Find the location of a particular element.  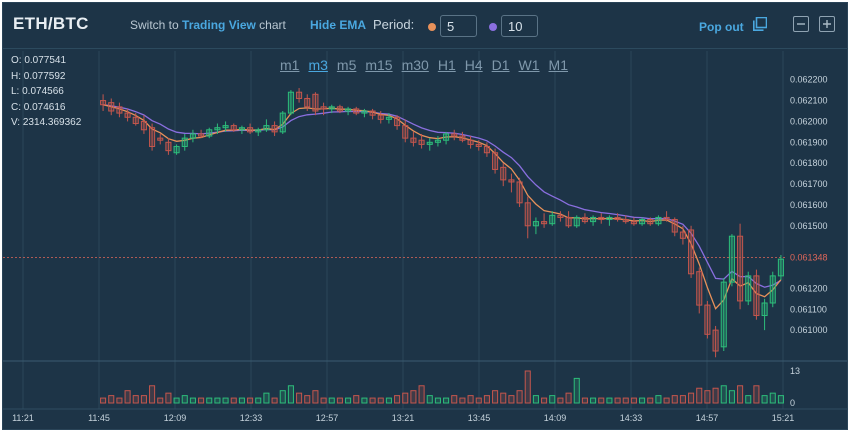

hide-ema-button: Hide EMA is located at coordinates (338, 25).